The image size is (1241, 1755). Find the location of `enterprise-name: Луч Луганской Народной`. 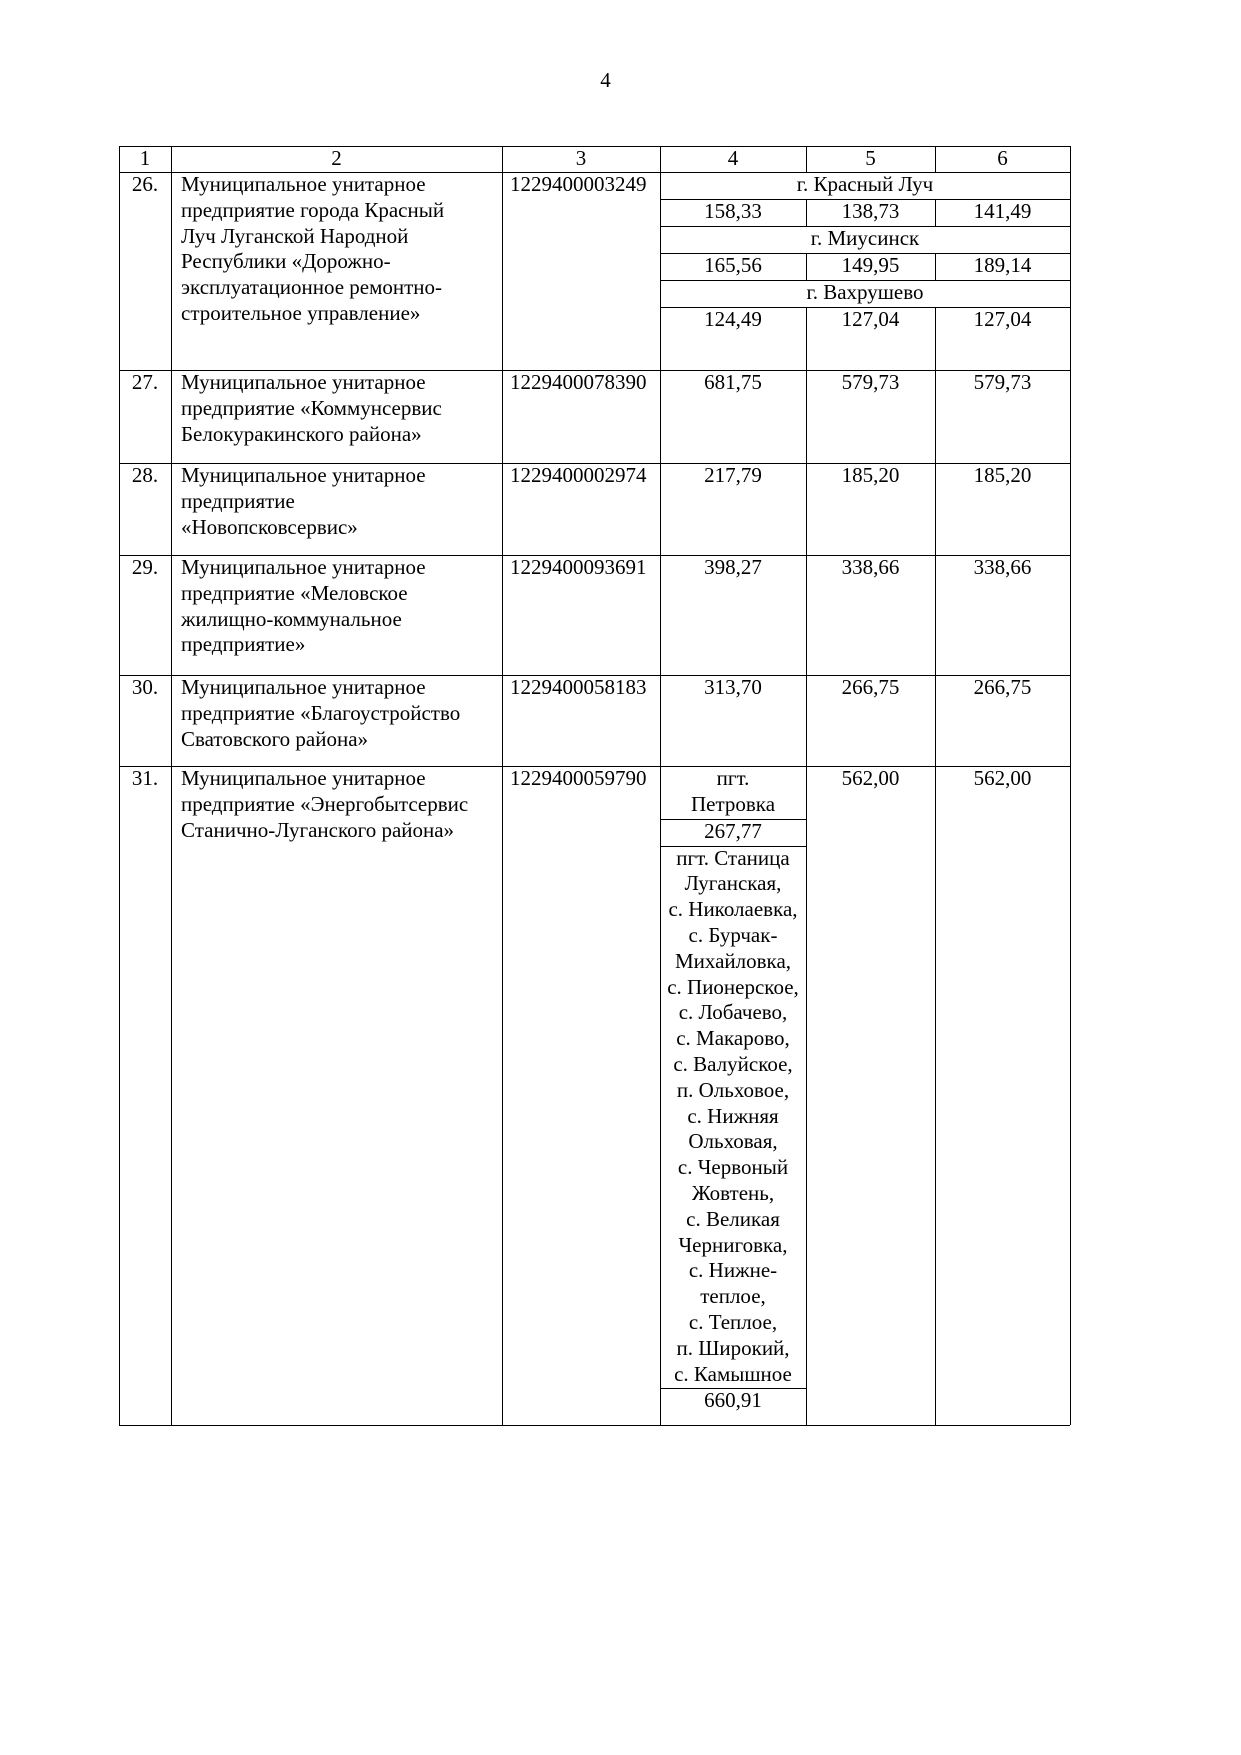

enterprise-name: Луч Луганской Народной is located at coordinates (295, 235).